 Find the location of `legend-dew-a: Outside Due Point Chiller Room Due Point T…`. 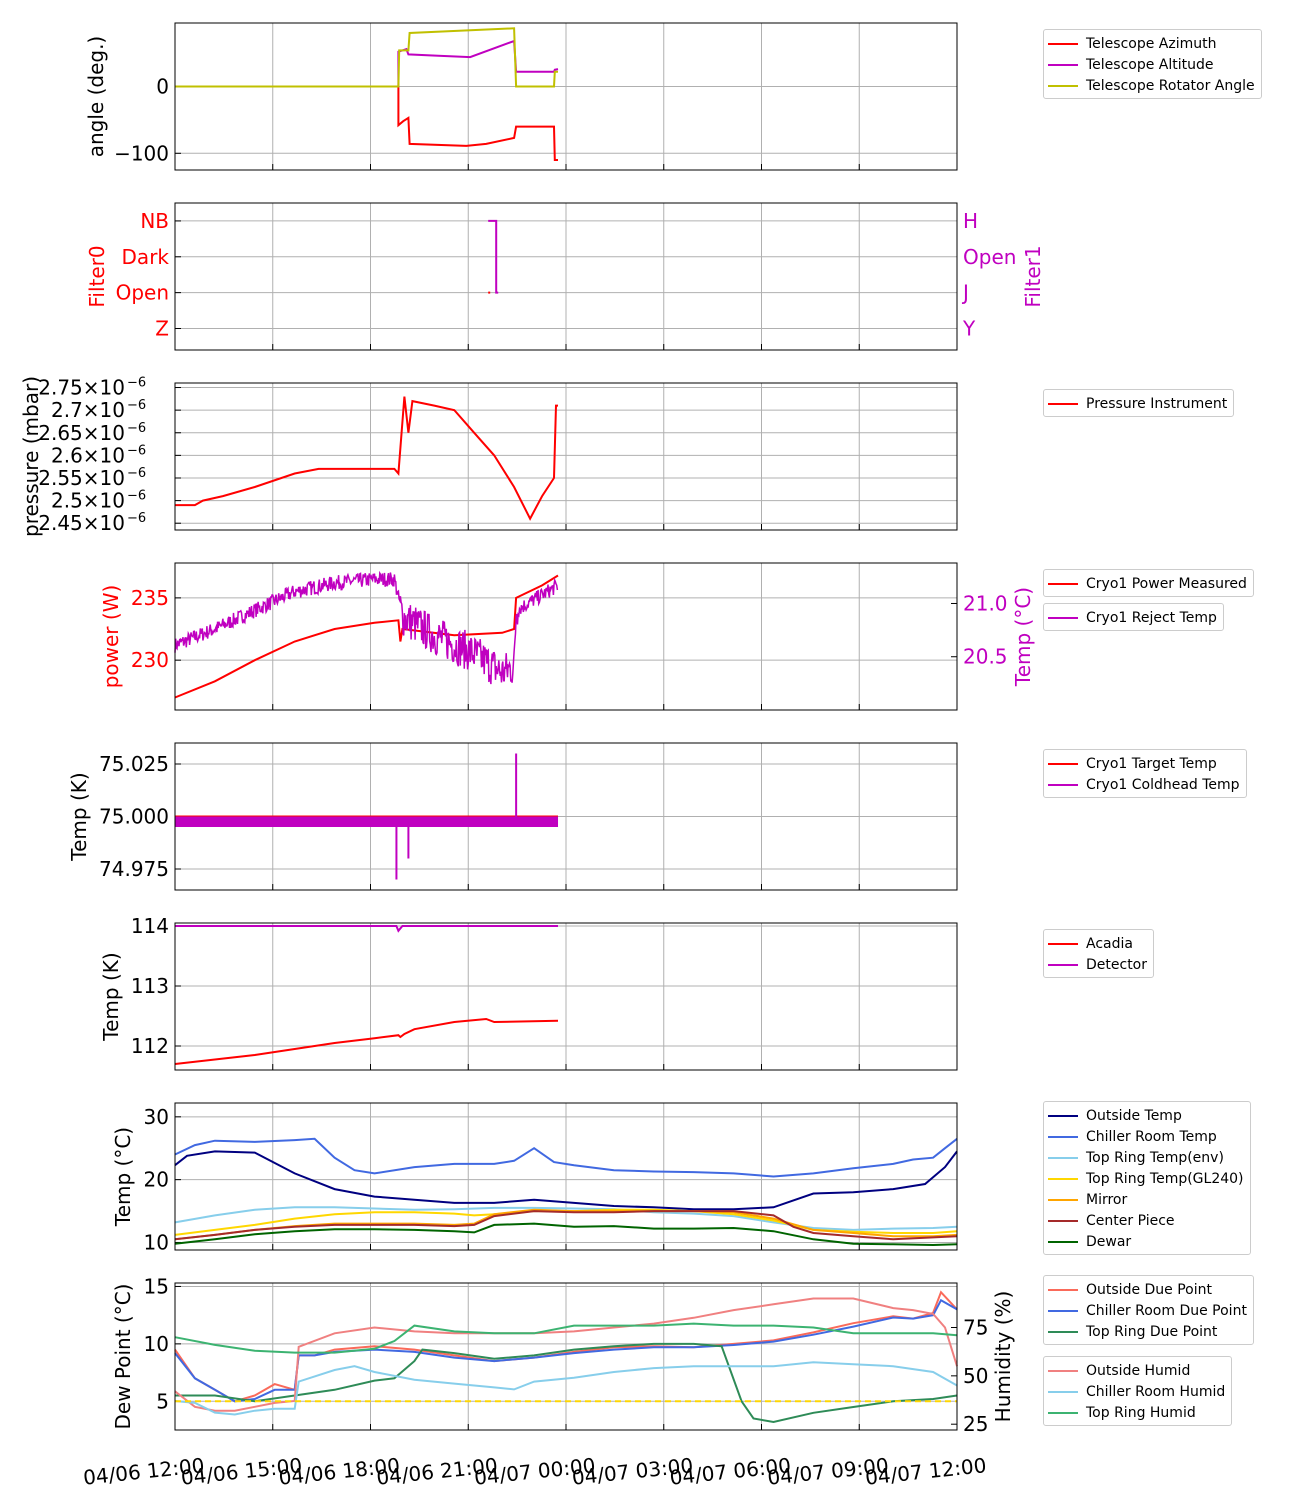

legend-dew-a: Outside Due Point Chiller Room Due Point T… is located at coordinates (1148, 1310).